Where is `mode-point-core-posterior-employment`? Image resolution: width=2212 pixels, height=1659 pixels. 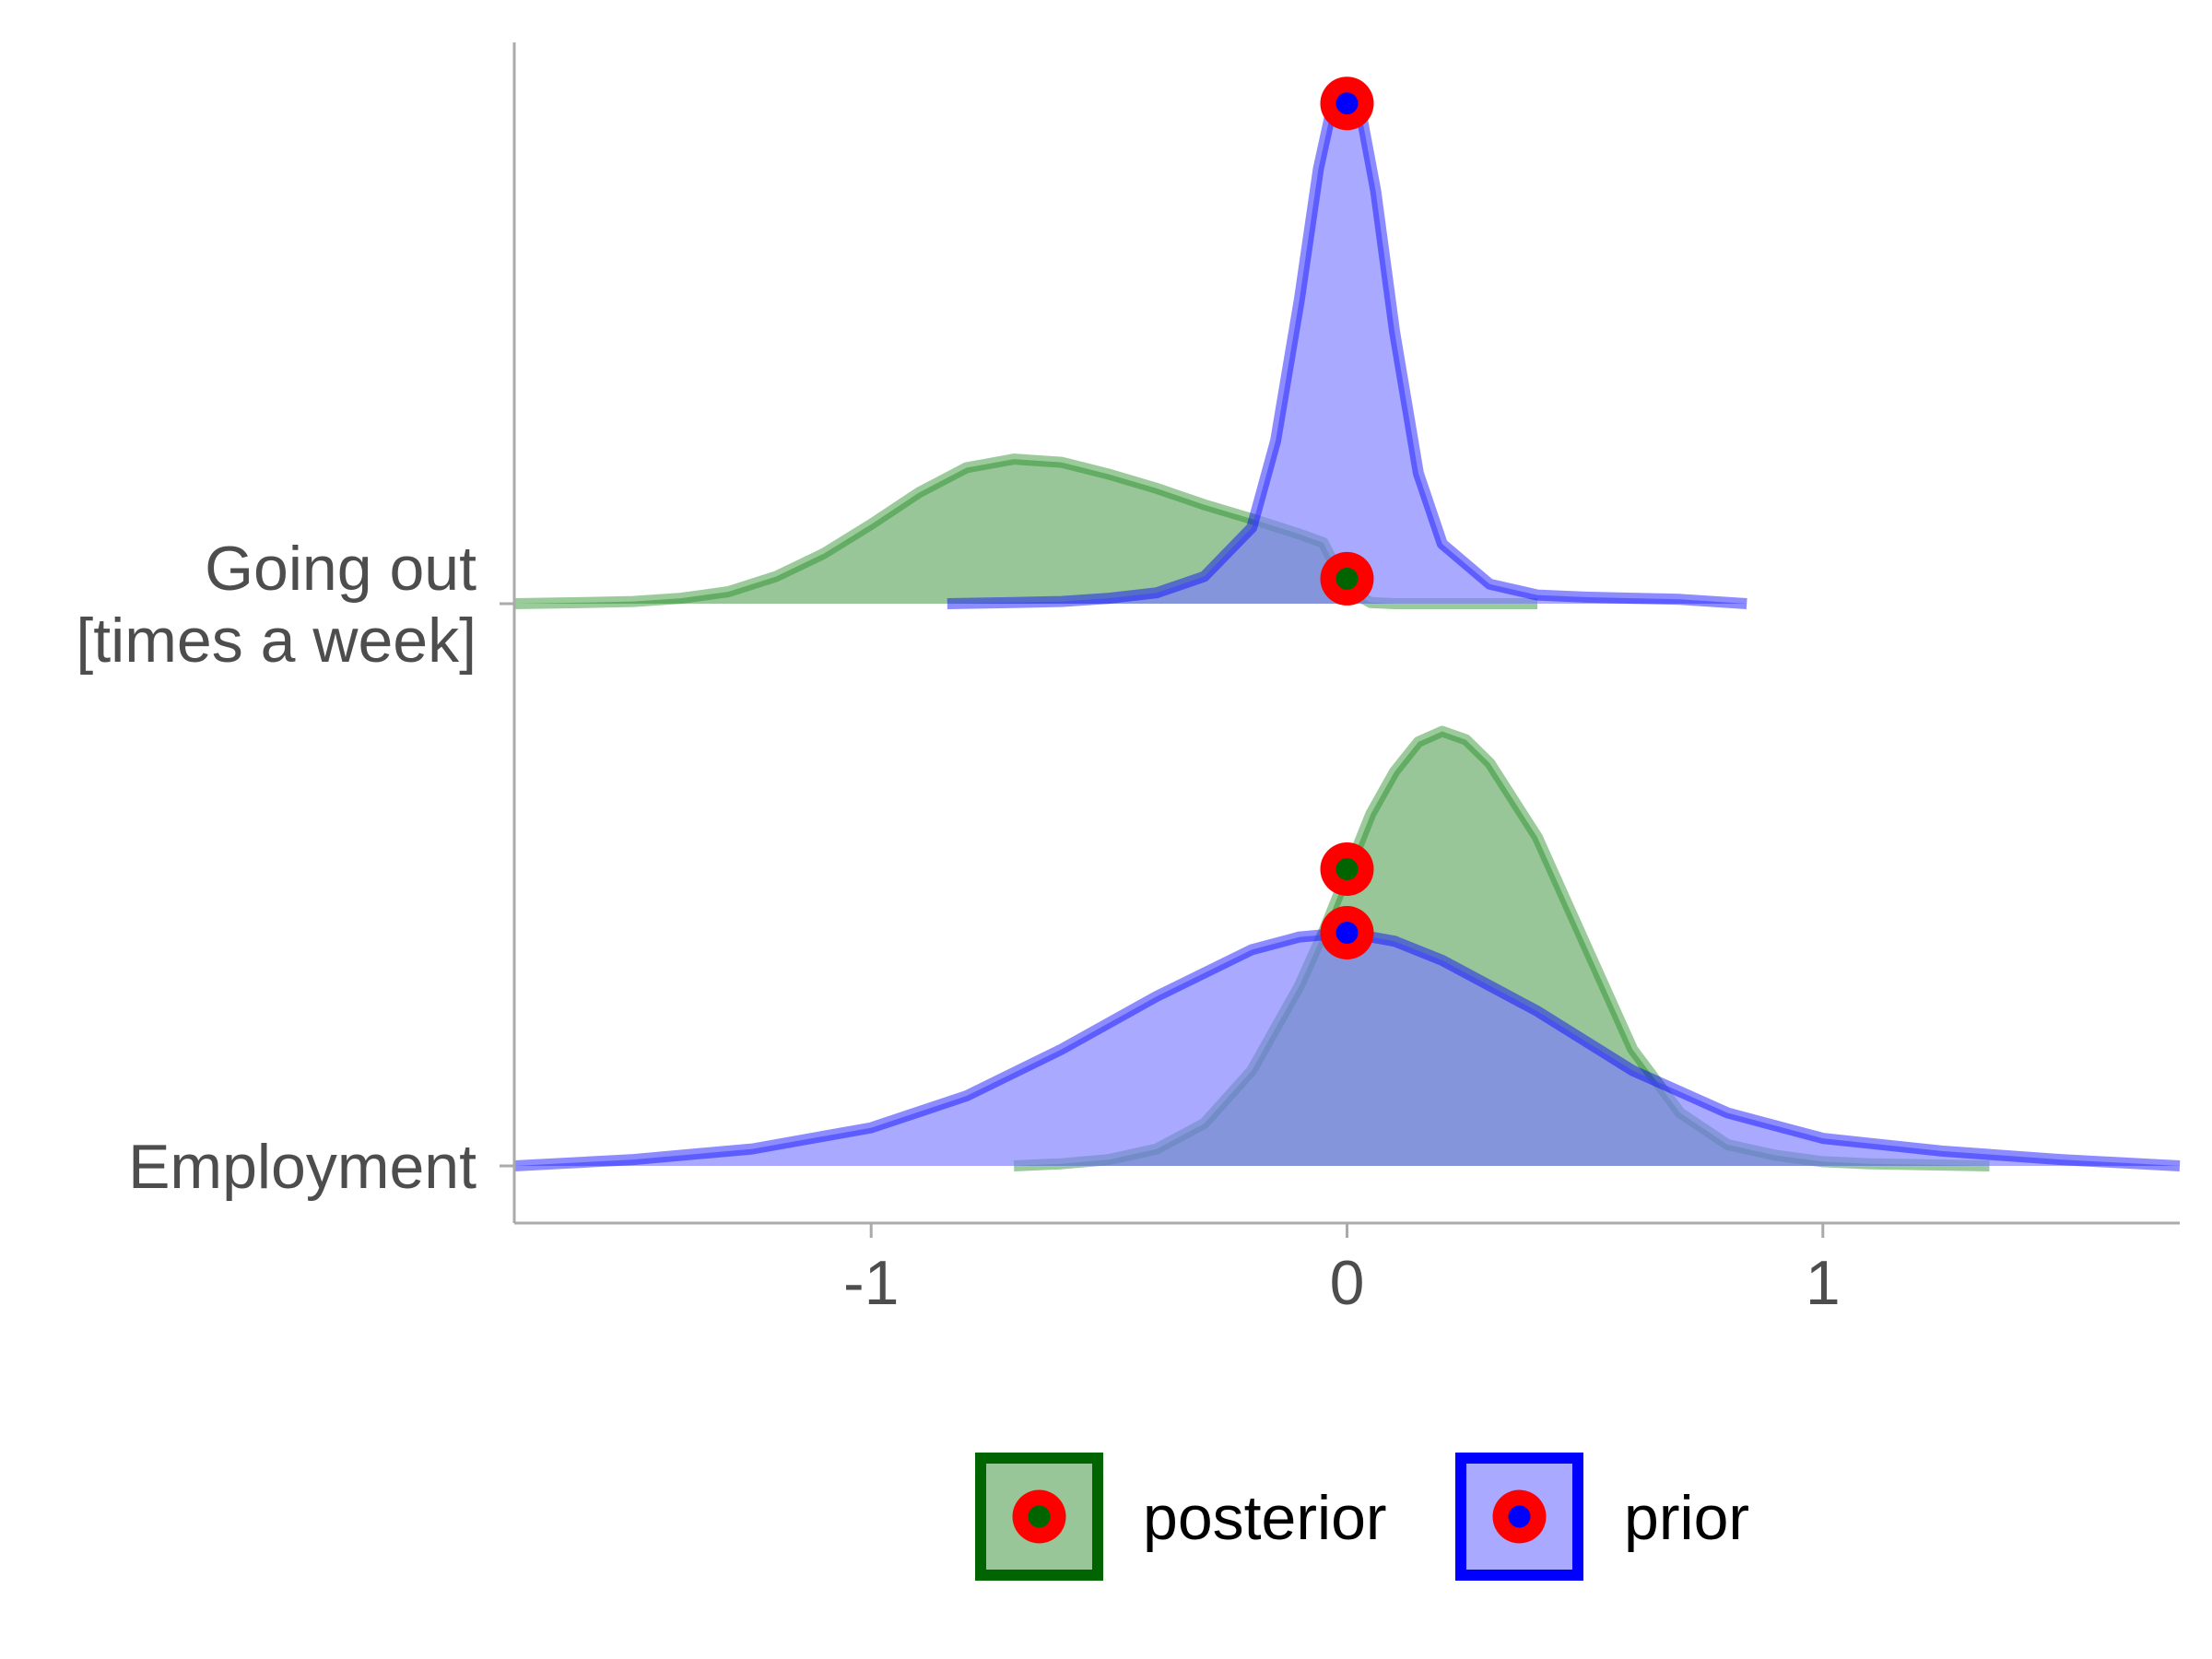 mode-point-core-posterior-employment is located at coordinates (1347, 869).